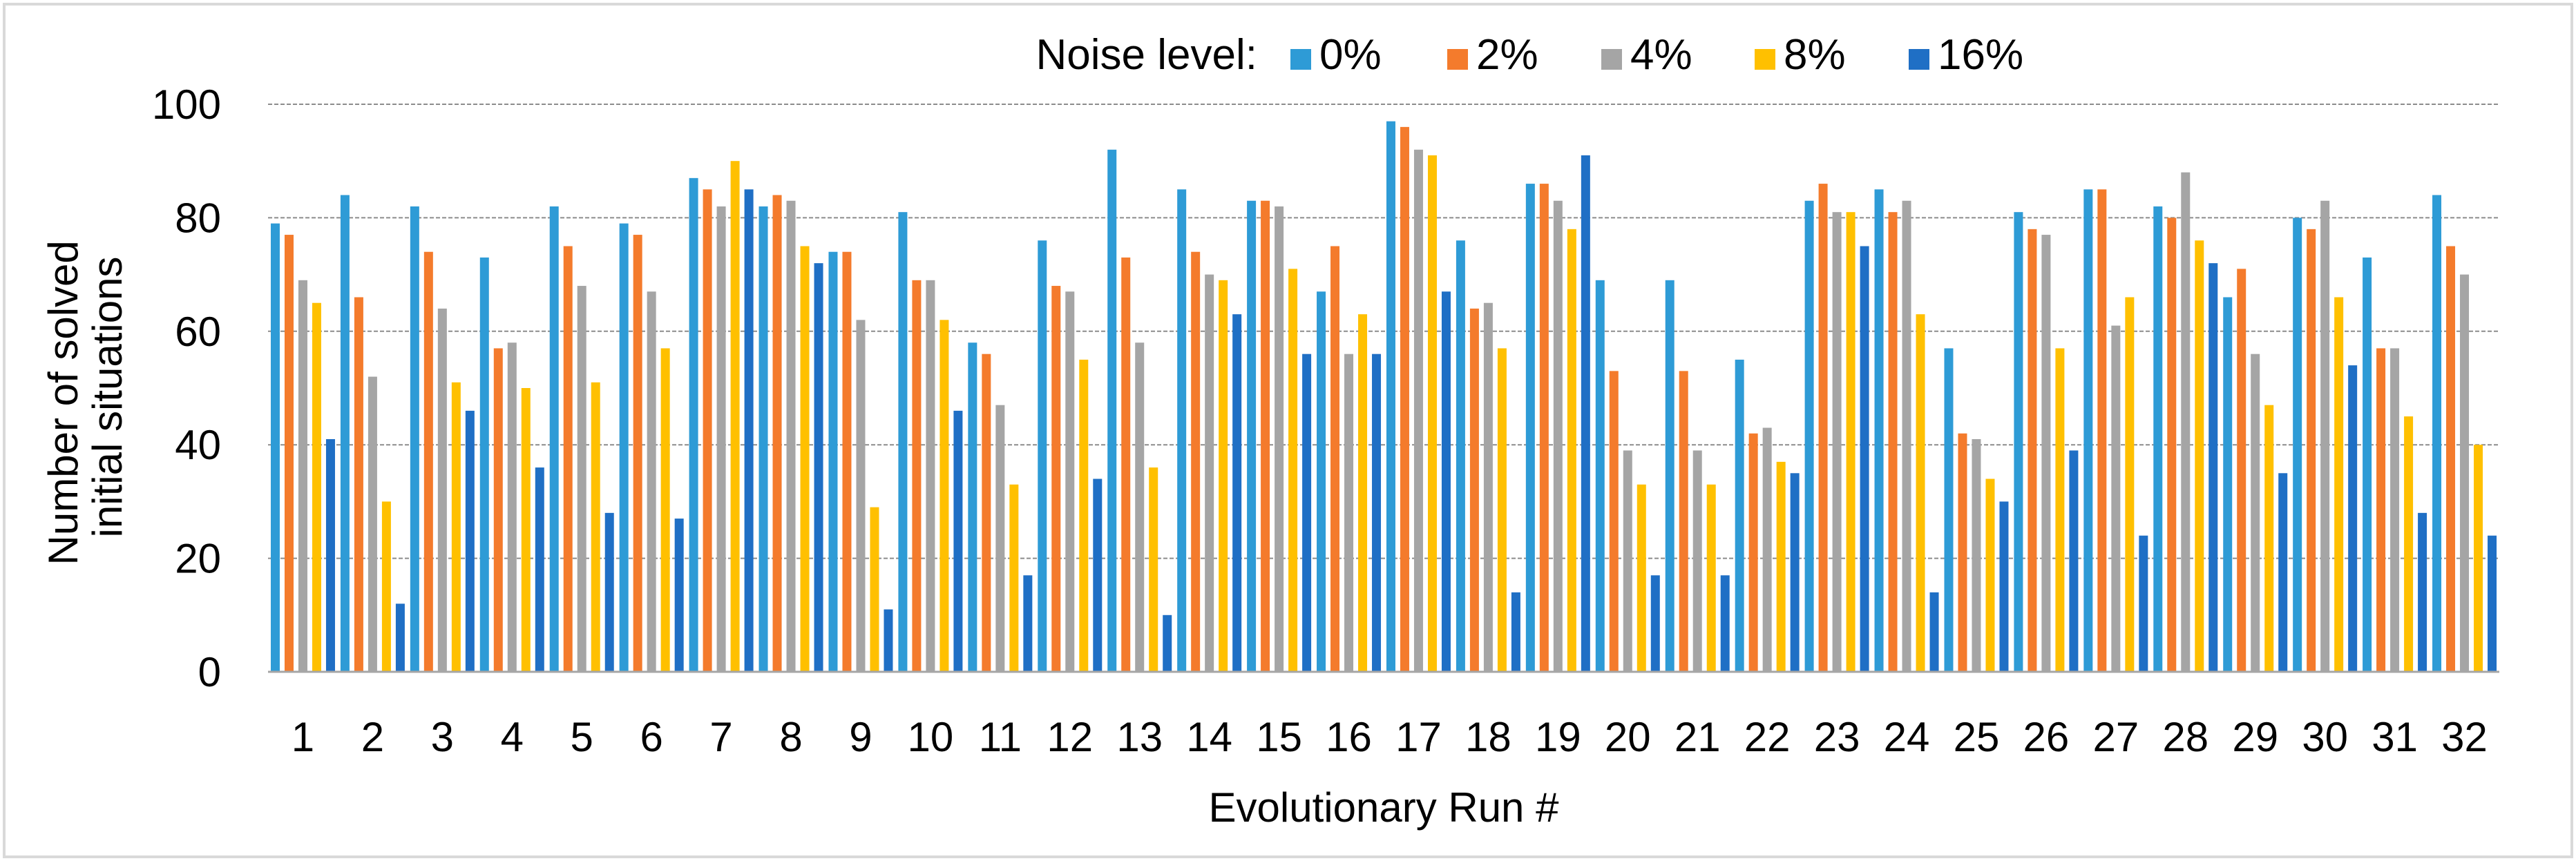 This screenshot has width=2576, height=861. Describe the element at coordinates (372, 524) in the screenshot. I see `bar-run2-4pct` at that location.